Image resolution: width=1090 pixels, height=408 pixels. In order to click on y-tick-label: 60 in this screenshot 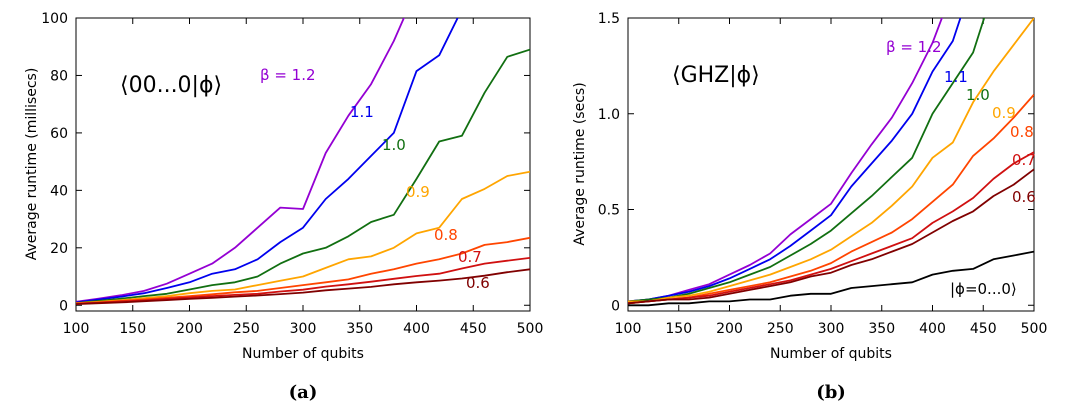, I will do `click(59, 134)`.